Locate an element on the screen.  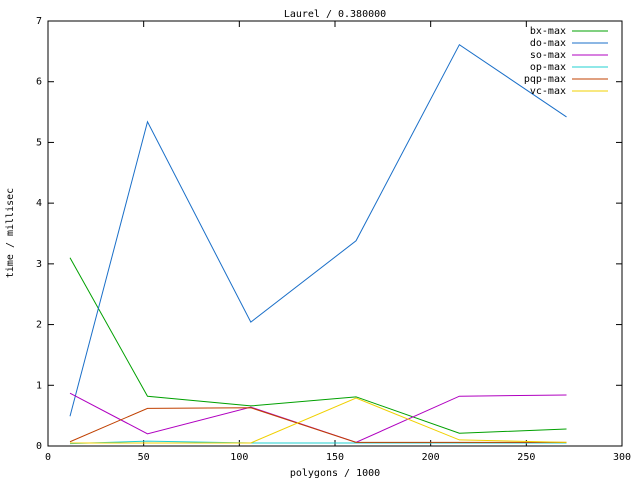
y-tick-label: 1 is located at coordinates (39, 385).